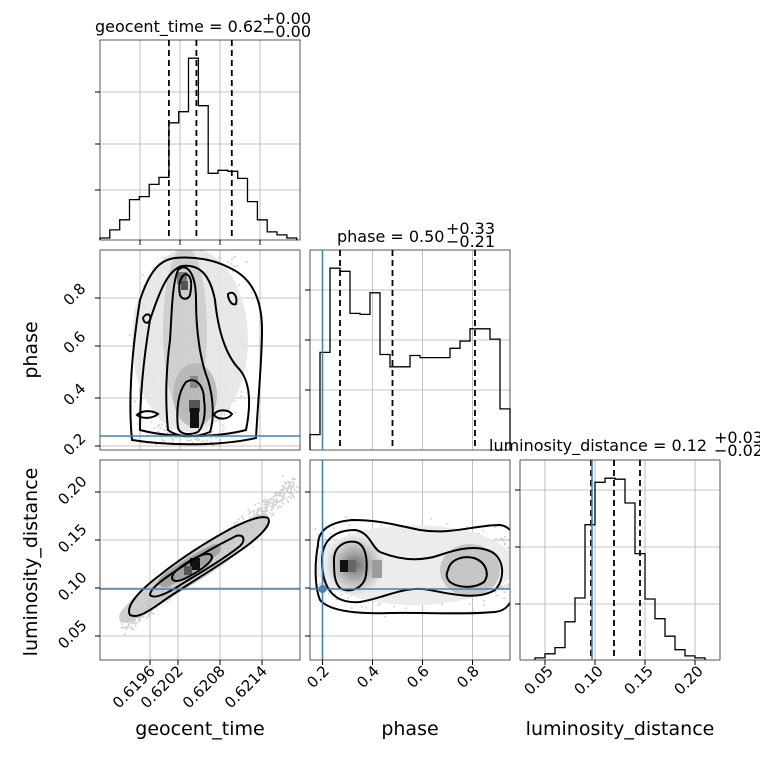 The width and height of the screenshot is (760, 760). Describe the element at coordinates (31, 562) in the screenshot. I see `ylabel-luminosity-distance: luminosity_distance` at that location.